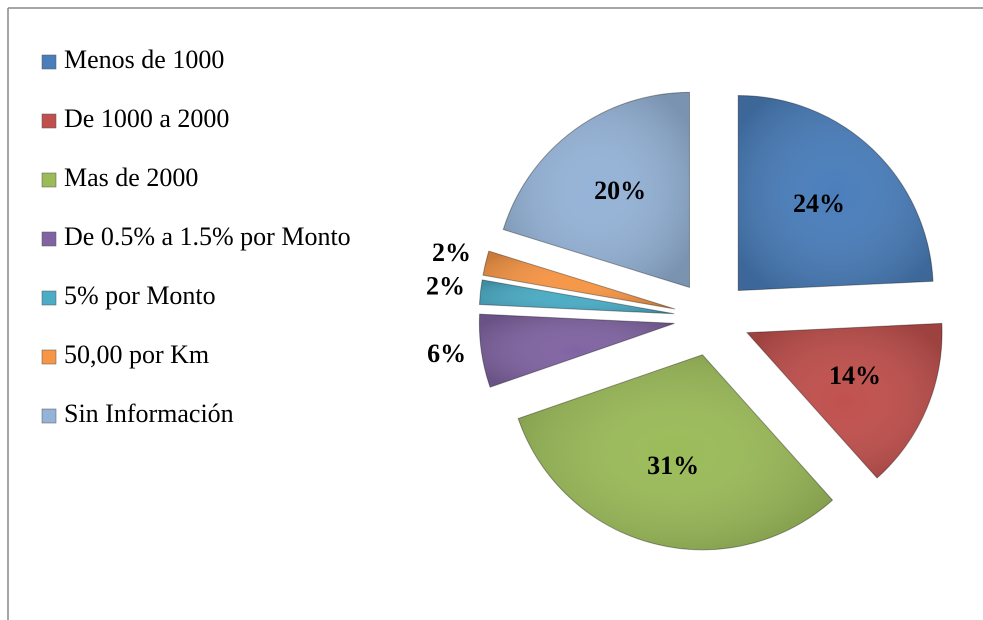 Image resolution: width=983 pixels, height=620 pixels. What do you see at coordinates (136, 354) in the screenshot?
I see `legend-label: 50,00 por Km` at bounding box center [136, 354].